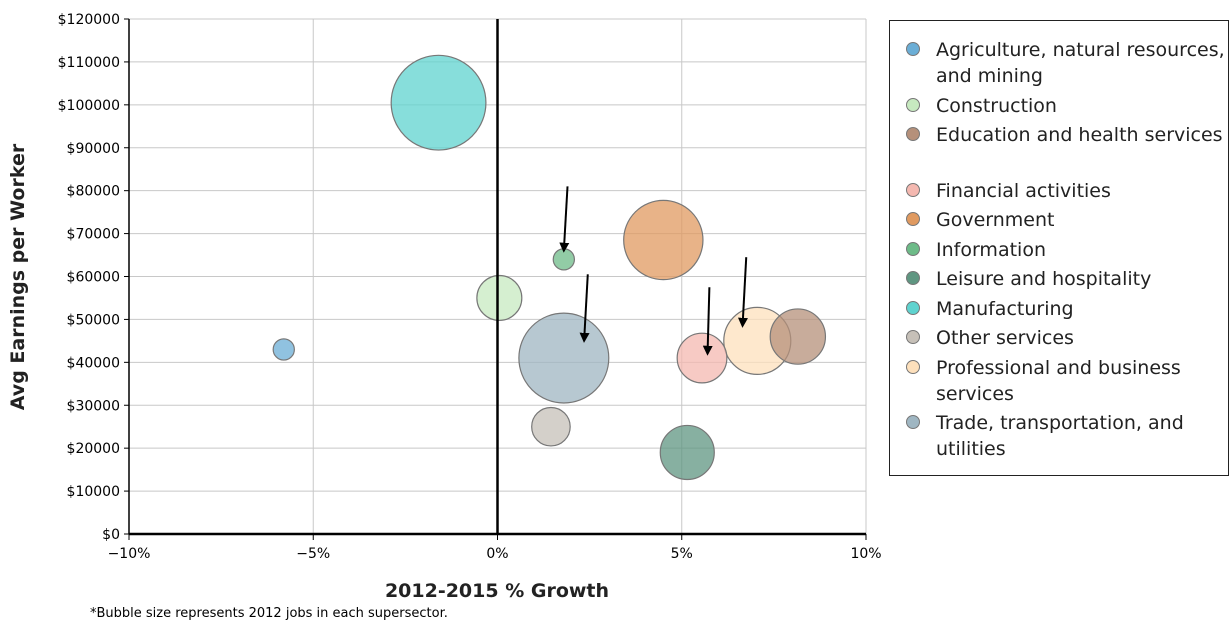 The image size is (1231, 622). Describe the element at coordinates (93, 278) in the screenshot. I see `y-tick-label-6: $60000` at that location.